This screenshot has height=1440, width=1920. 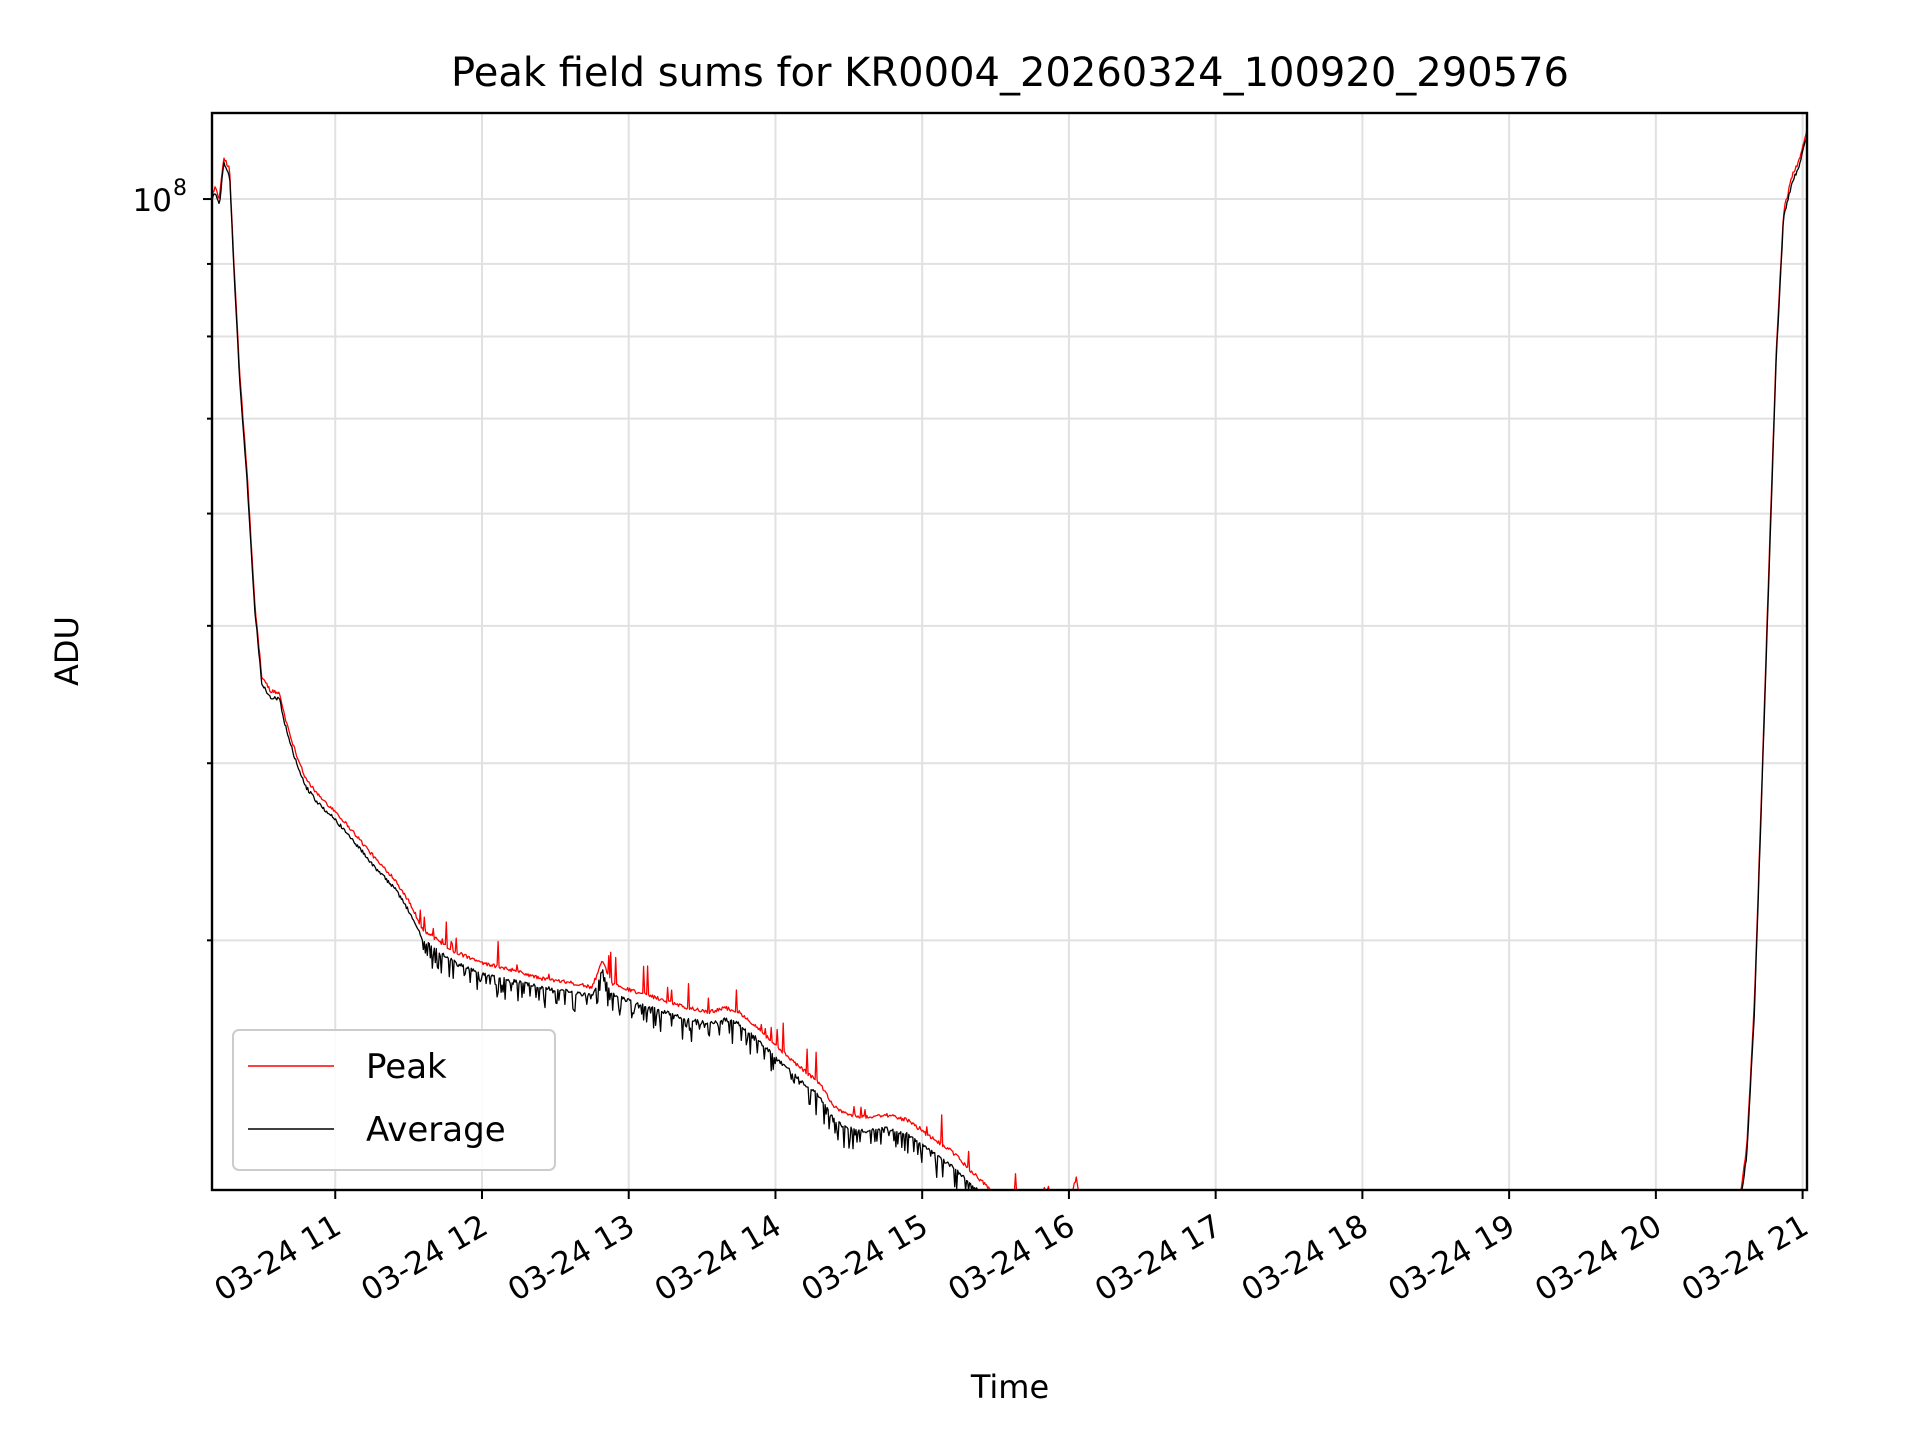 I want to click on x-tick-label: 03-24 13, so click(x=571, y=1258).